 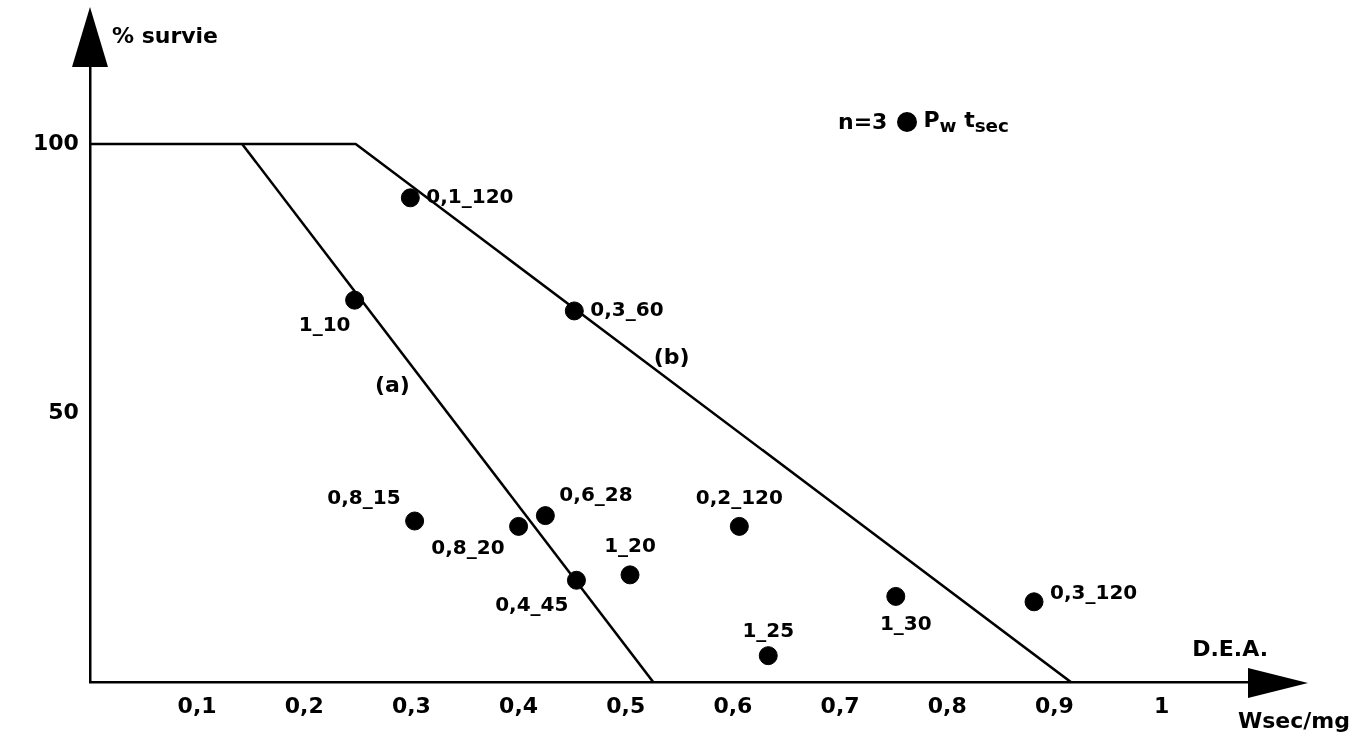 I want to click on data-label: 0,8_15, so click(x=364, y=497).